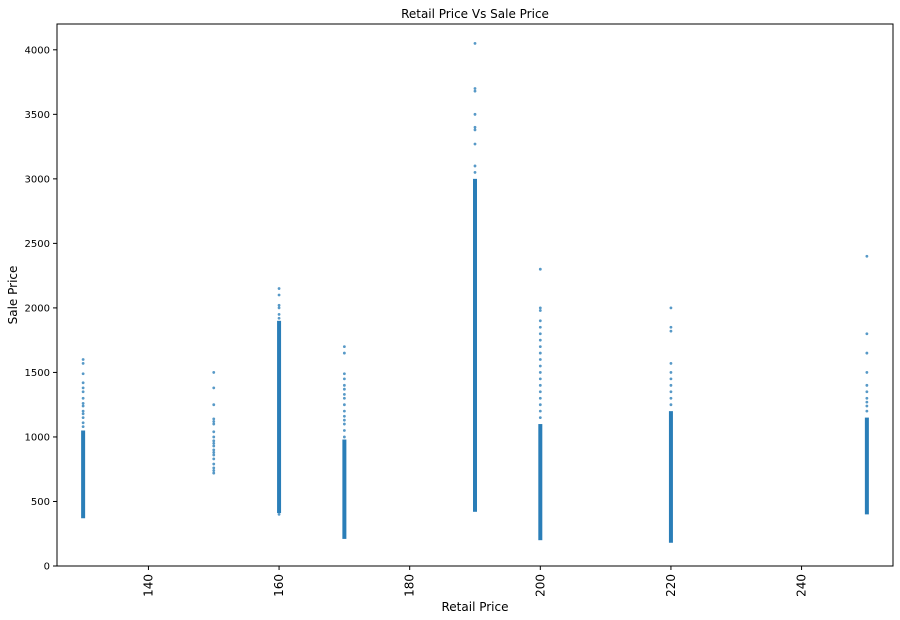 This screenshot has width=900, height=620. I want to click on x-tick-label: 160, so click(279, 585).